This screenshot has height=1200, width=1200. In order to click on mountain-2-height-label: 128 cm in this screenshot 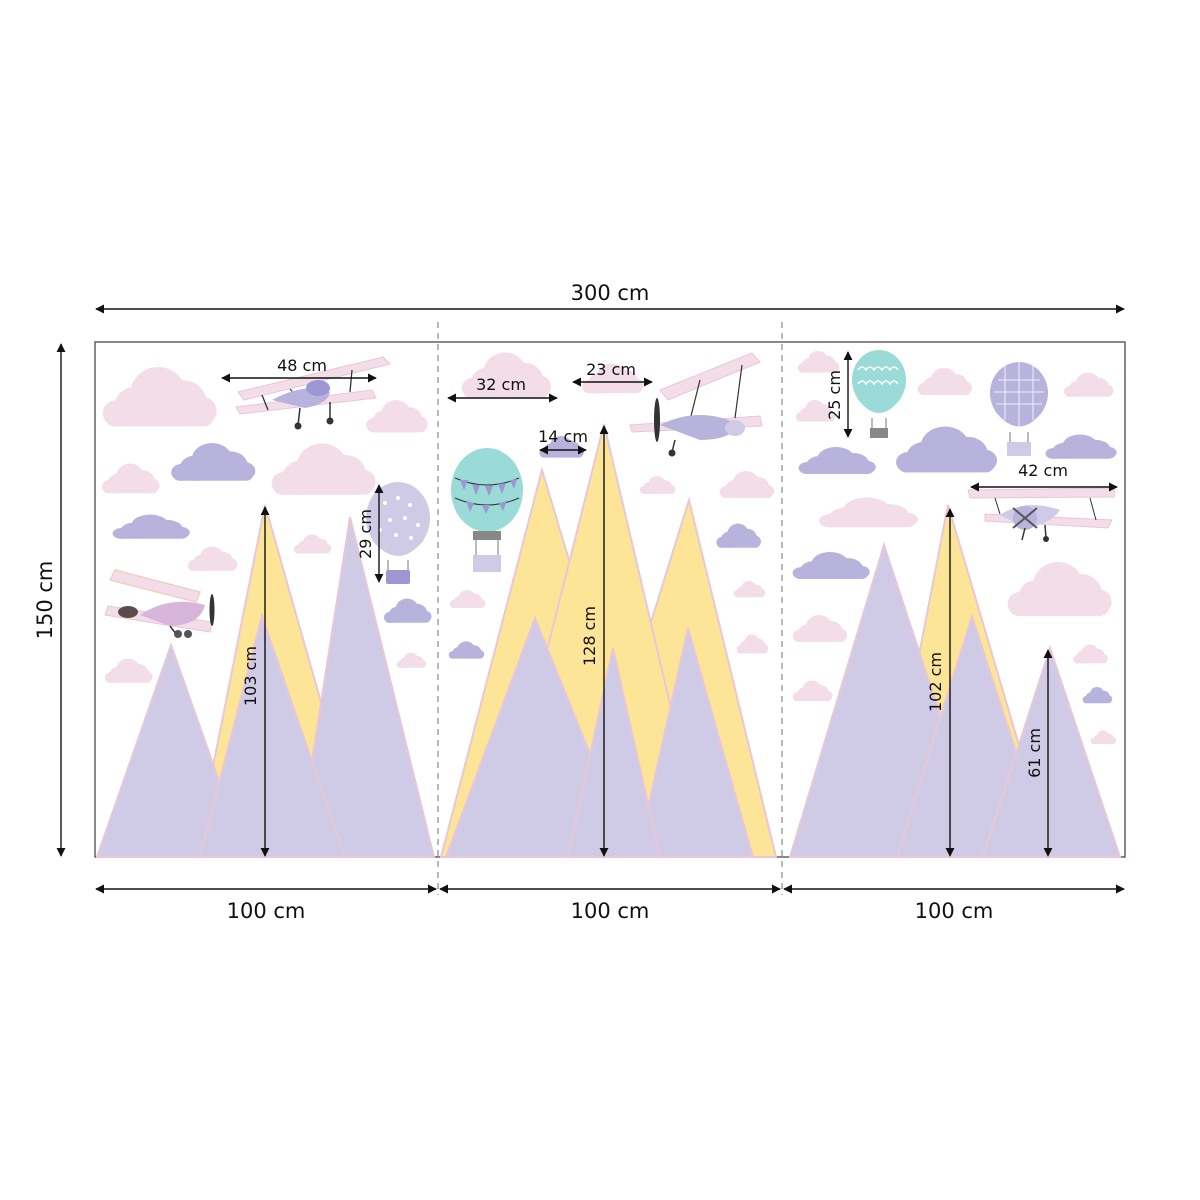, I will do `click(589, 636)`.